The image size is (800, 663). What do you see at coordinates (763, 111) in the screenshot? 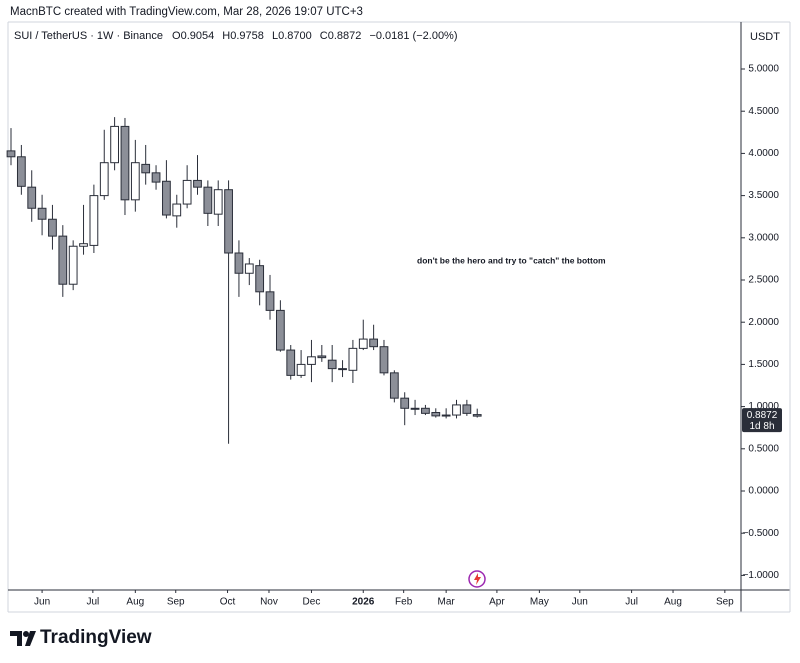
I see `y-tick-label: 4.5000` at bounding box center [763, 111].